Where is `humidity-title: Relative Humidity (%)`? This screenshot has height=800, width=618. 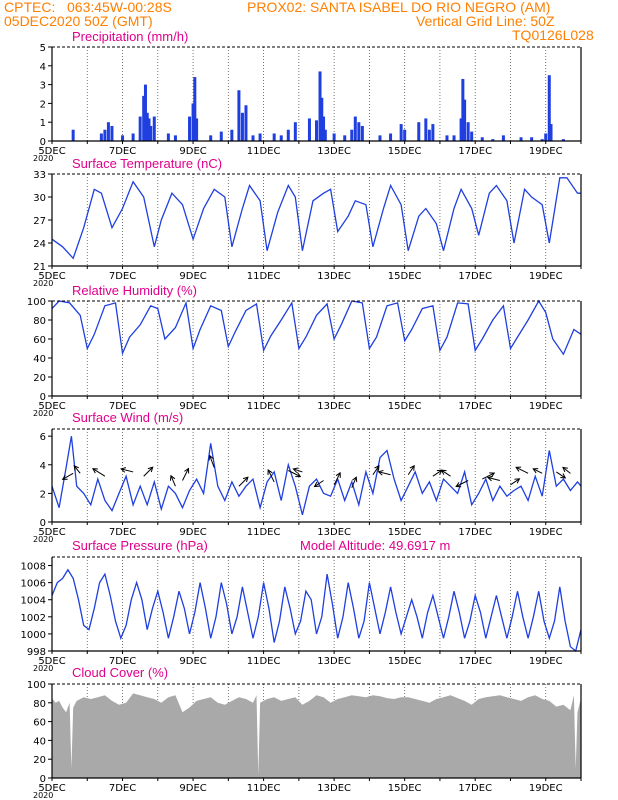 humidity-title: Relative Humidity (%) is located at coordinates (134, 290).